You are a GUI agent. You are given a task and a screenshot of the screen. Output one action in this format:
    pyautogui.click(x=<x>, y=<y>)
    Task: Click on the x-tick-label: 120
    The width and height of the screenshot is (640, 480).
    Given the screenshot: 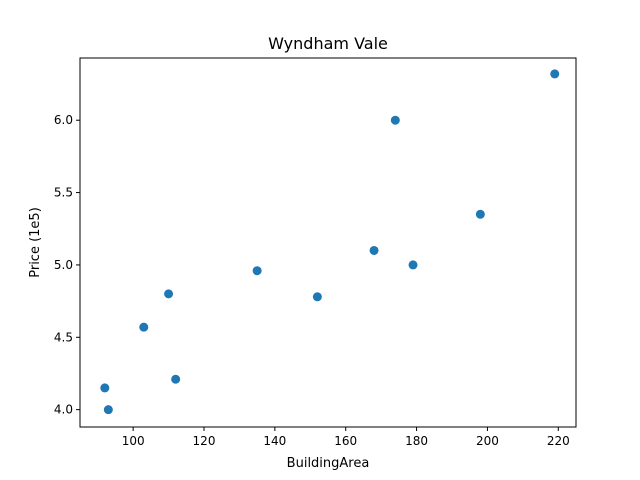 What is the action you would take?
    pyautogui.click(x=204, y=441)
    